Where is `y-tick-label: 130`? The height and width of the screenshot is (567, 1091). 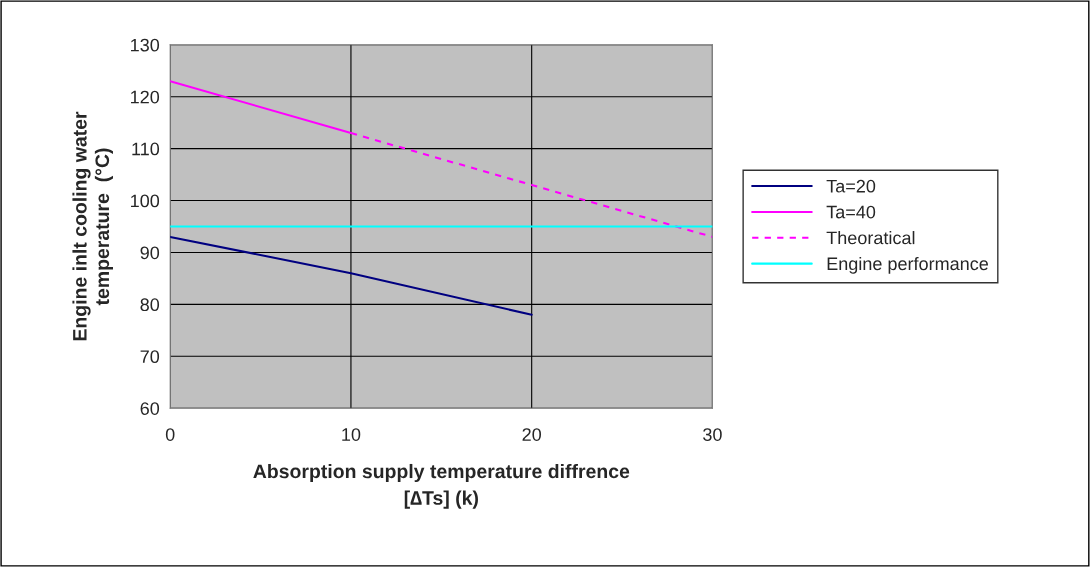 y-tick-label: 130 is located at coordinates (145, 45).